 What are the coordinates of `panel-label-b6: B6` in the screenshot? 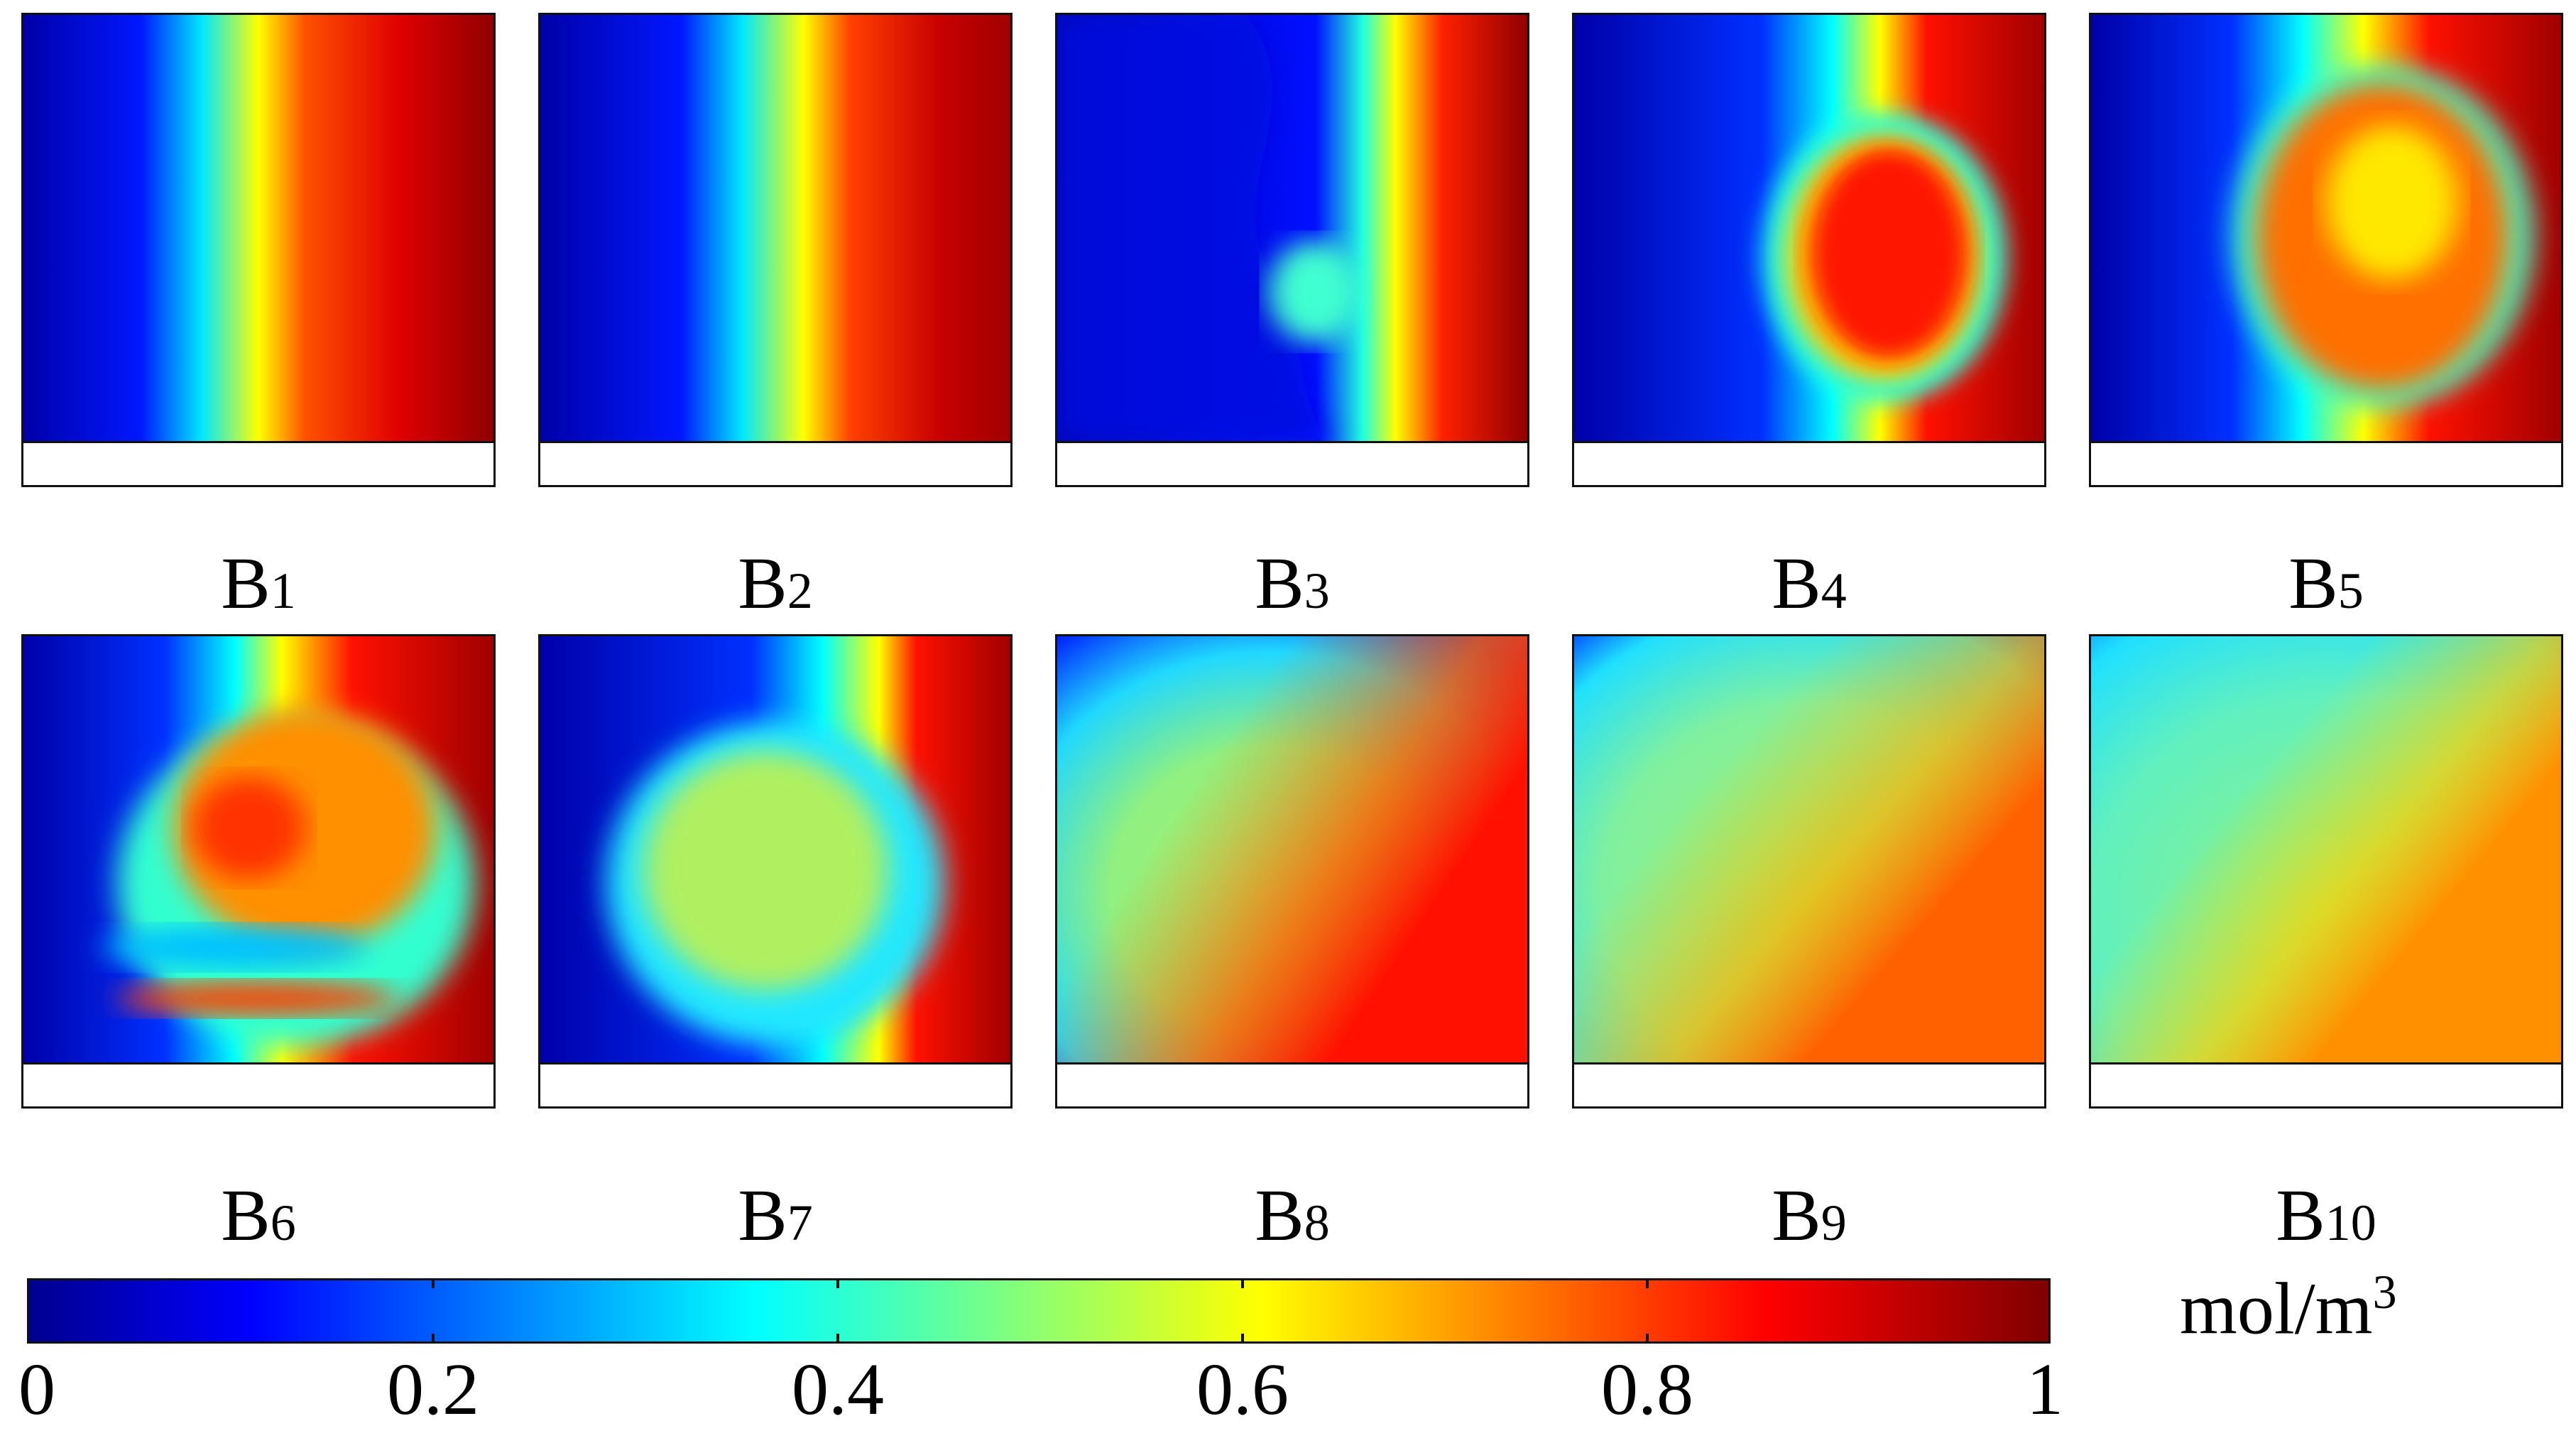 It's located at (258, 1215).